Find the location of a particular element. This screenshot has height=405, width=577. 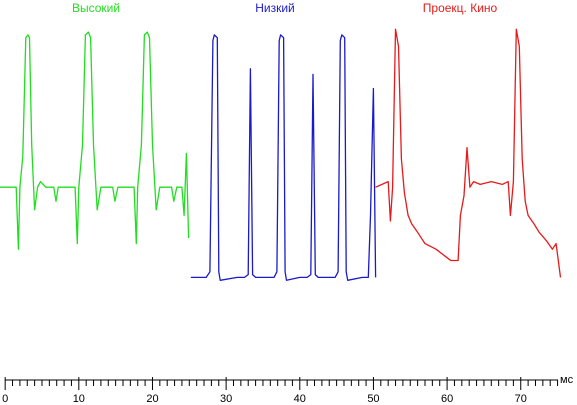

x-minor-ticks is located at coordinates (285, 383).